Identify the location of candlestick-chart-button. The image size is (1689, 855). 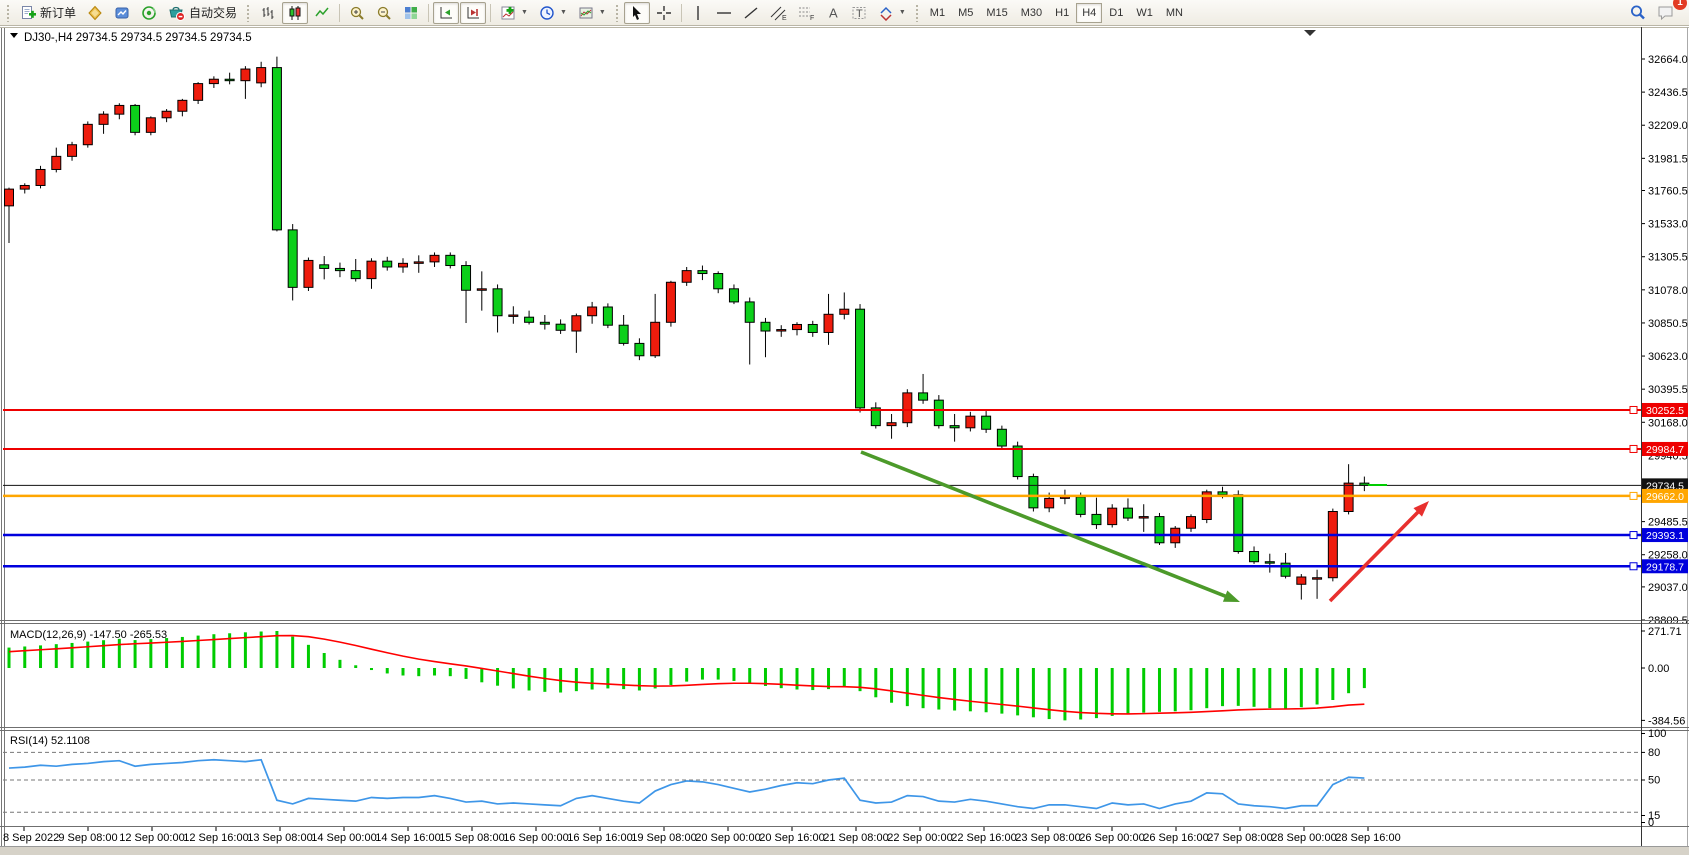
(295, 12).